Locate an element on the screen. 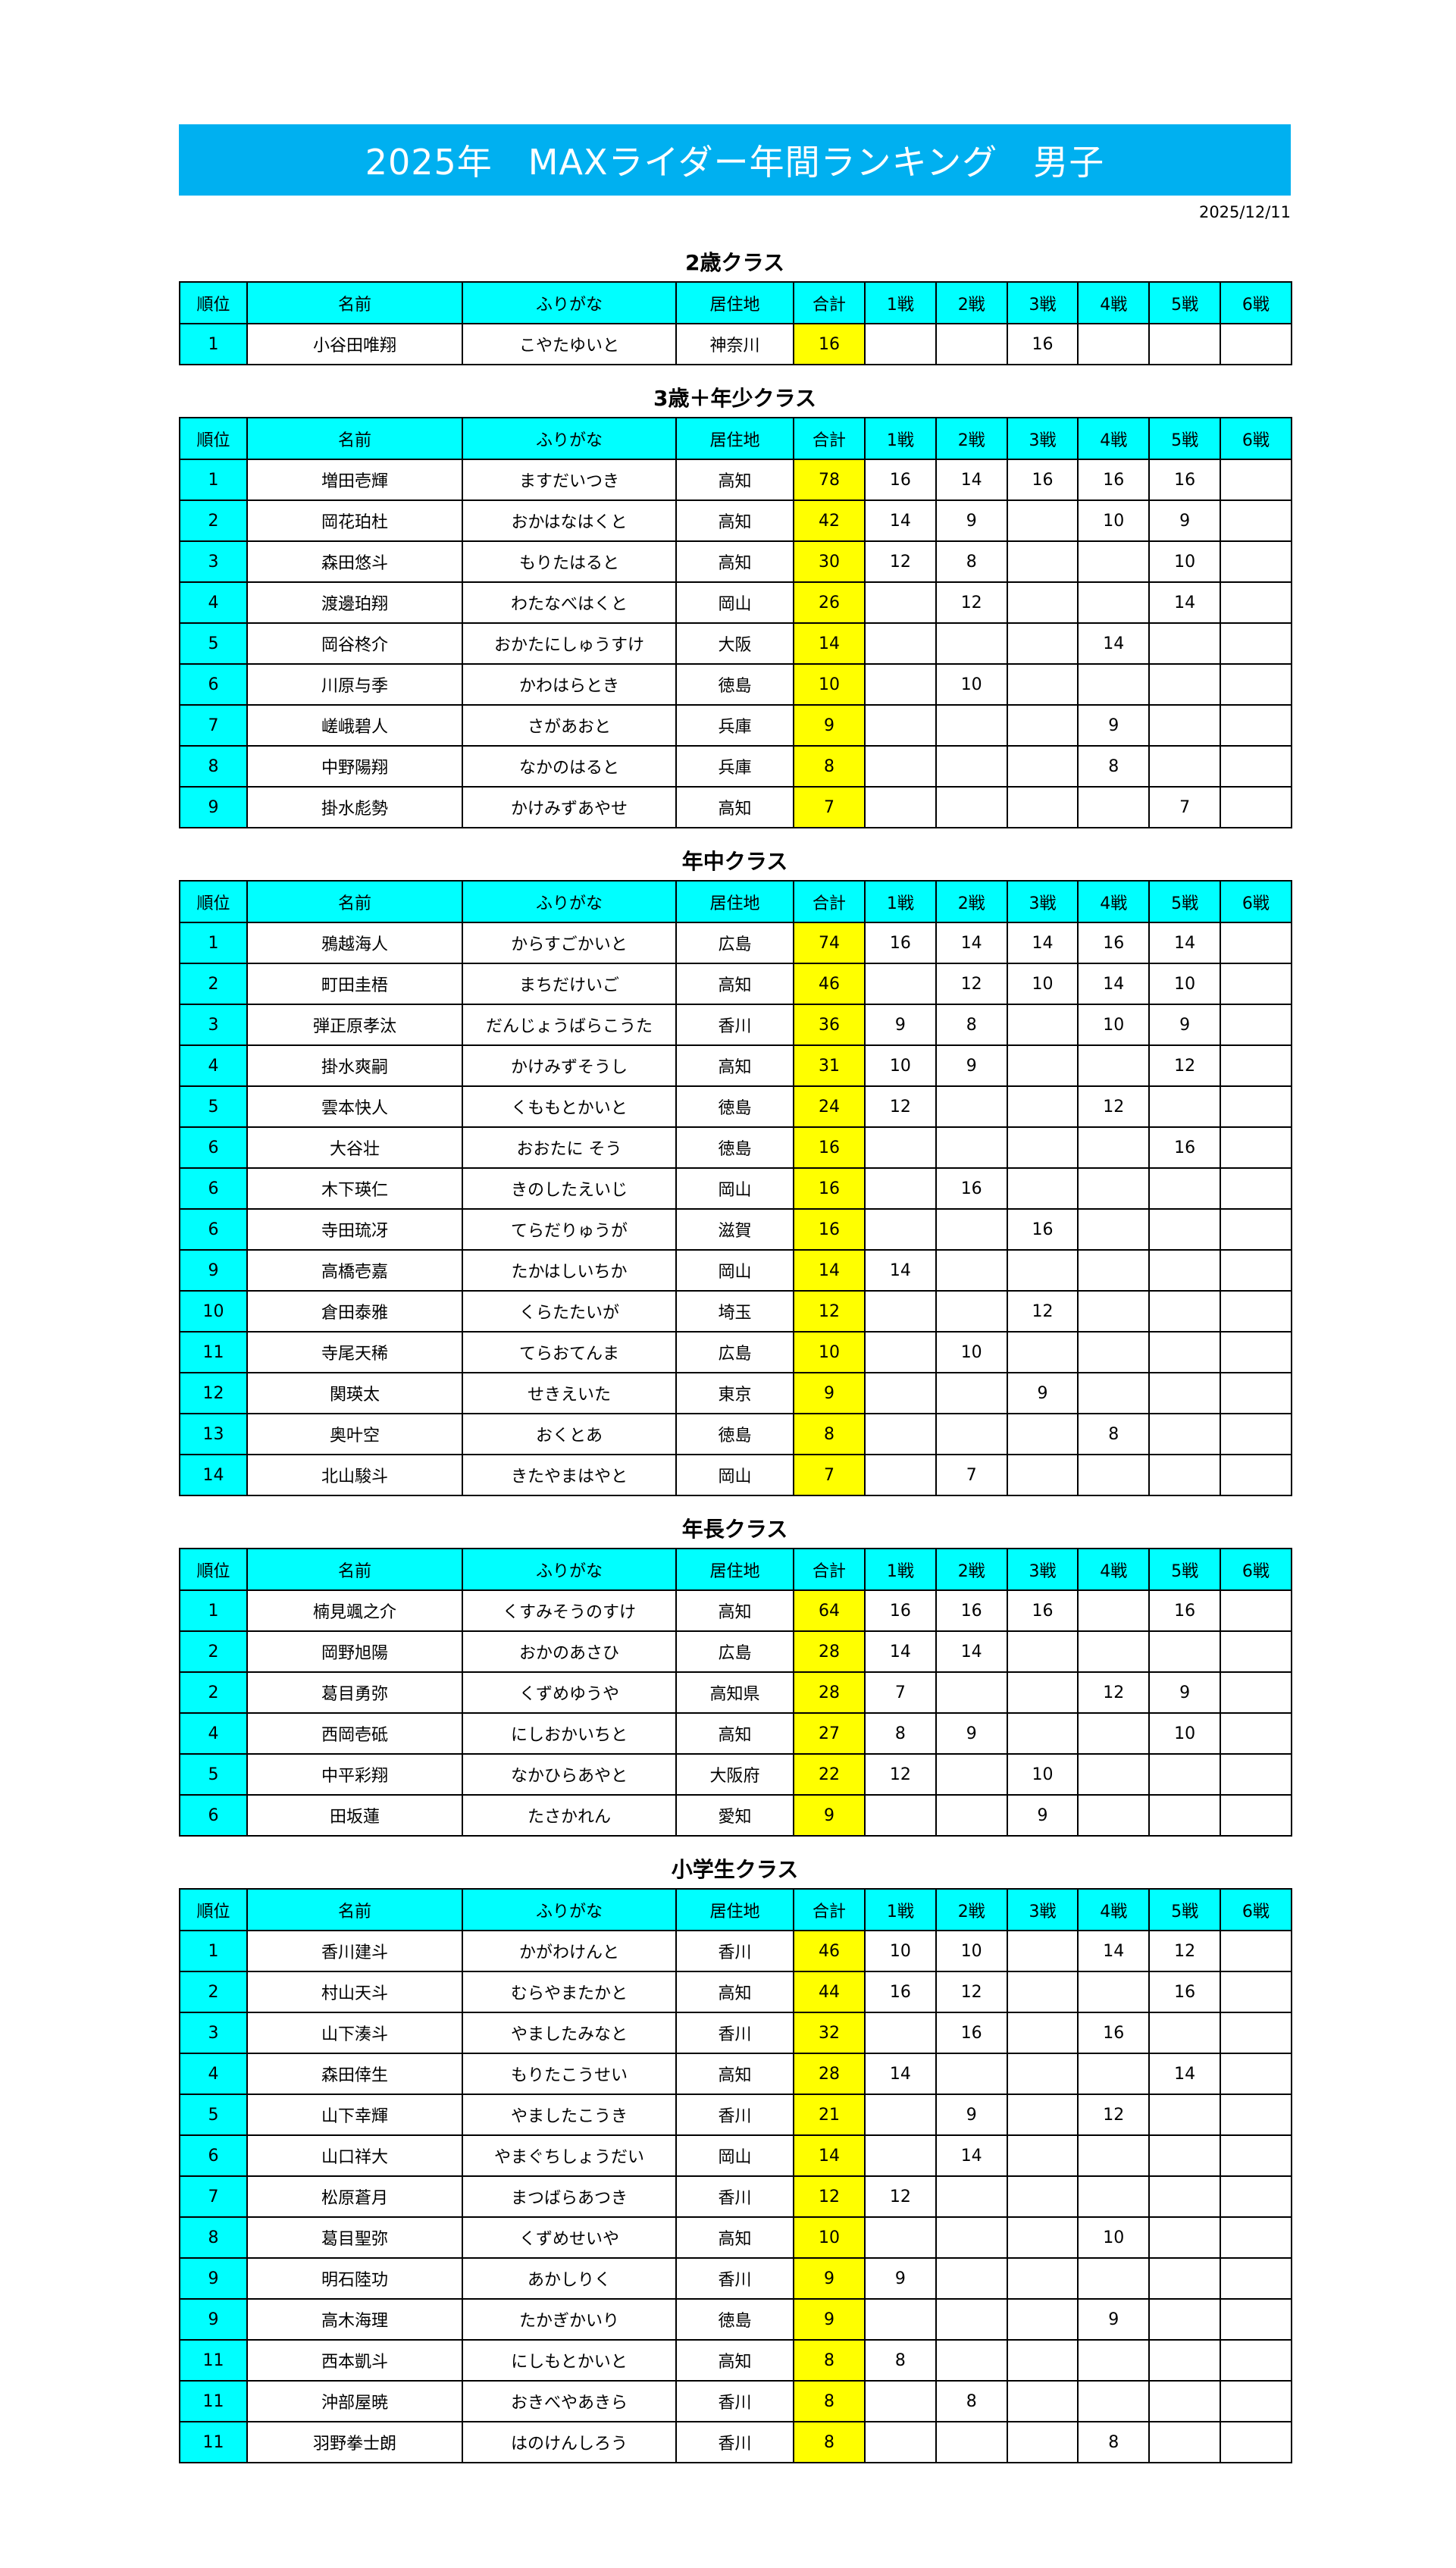 This screenshot has height=2568, width=1456. column-header-residence: 居住地 is located at coordinates (734, 1909).